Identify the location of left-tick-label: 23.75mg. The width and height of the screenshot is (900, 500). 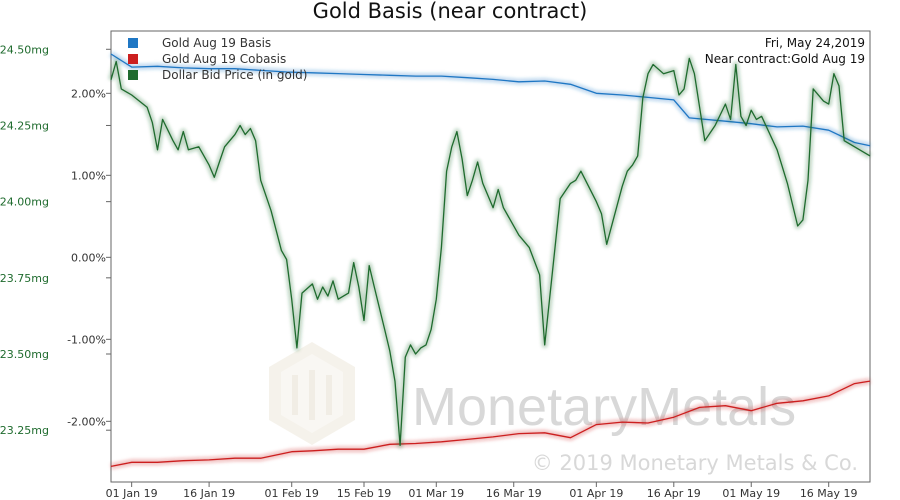
(24, 278).